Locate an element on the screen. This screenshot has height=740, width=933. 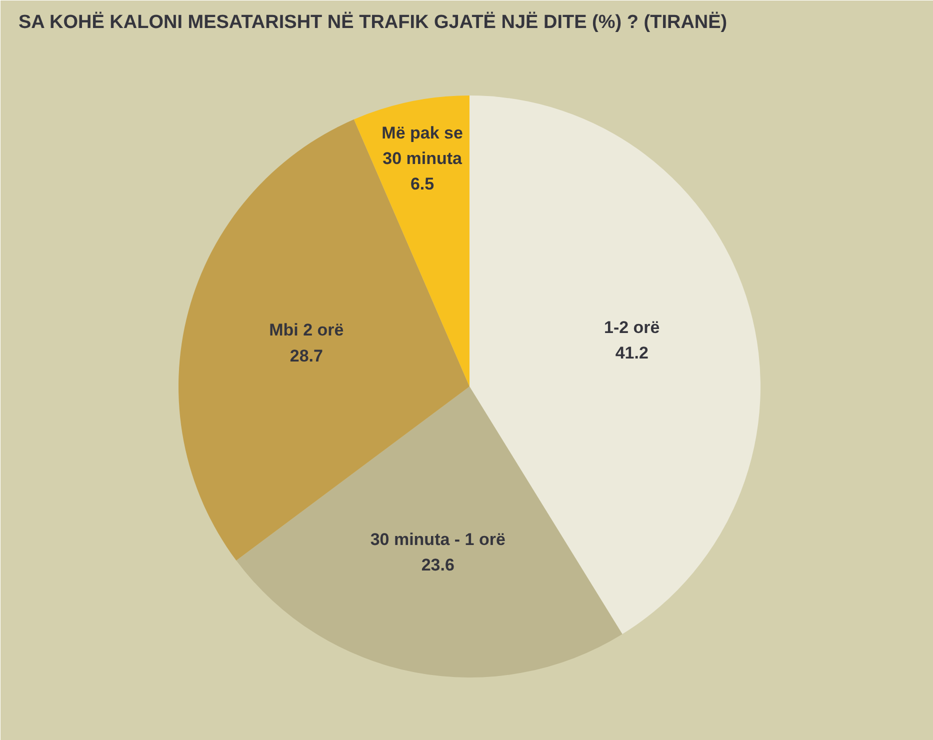
data-label: 6.5 is located at coordinates (422, 184).